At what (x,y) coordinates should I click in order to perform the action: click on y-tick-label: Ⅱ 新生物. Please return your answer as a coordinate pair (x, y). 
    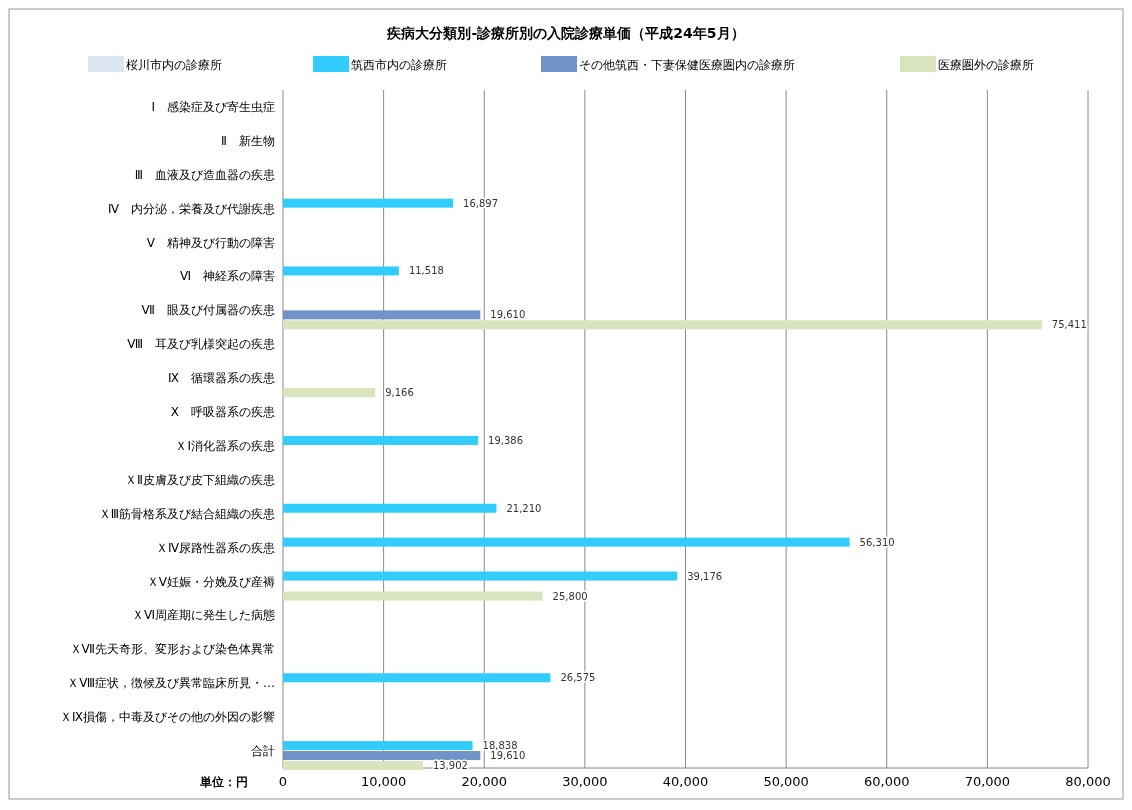
    Looking at the image, I should click on (248, 140).